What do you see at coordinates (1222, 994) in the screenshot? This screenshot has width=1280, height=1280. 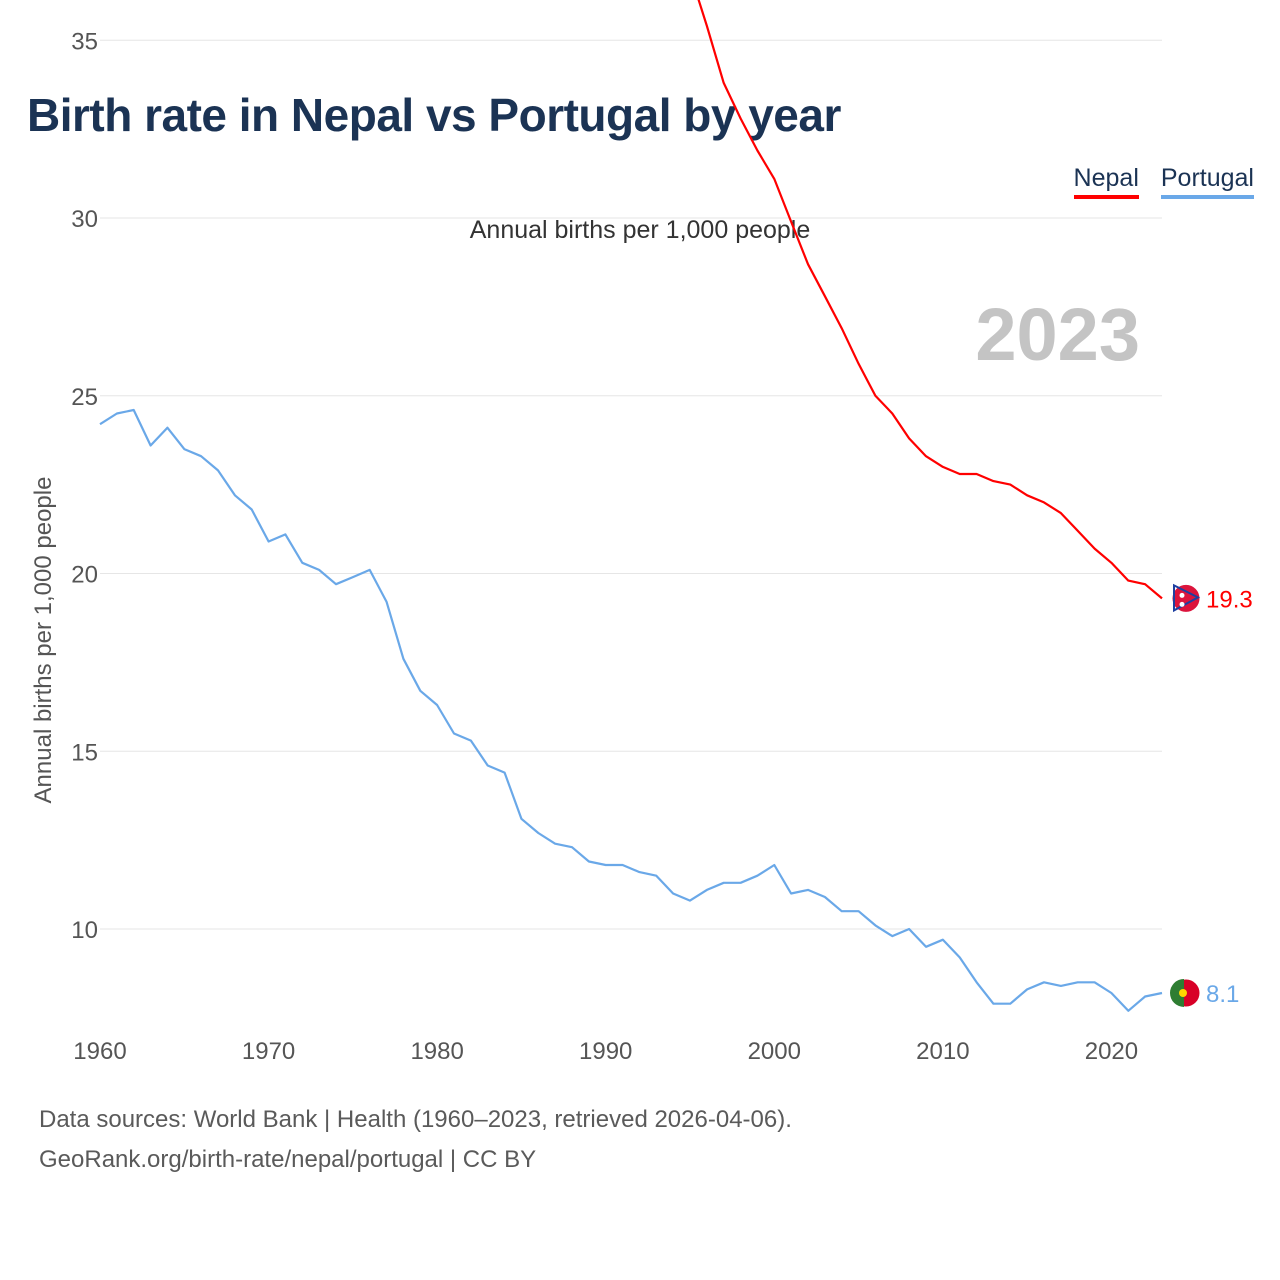 I see `end-label-portugal: 8.1` at bounding box center [1222, 994].